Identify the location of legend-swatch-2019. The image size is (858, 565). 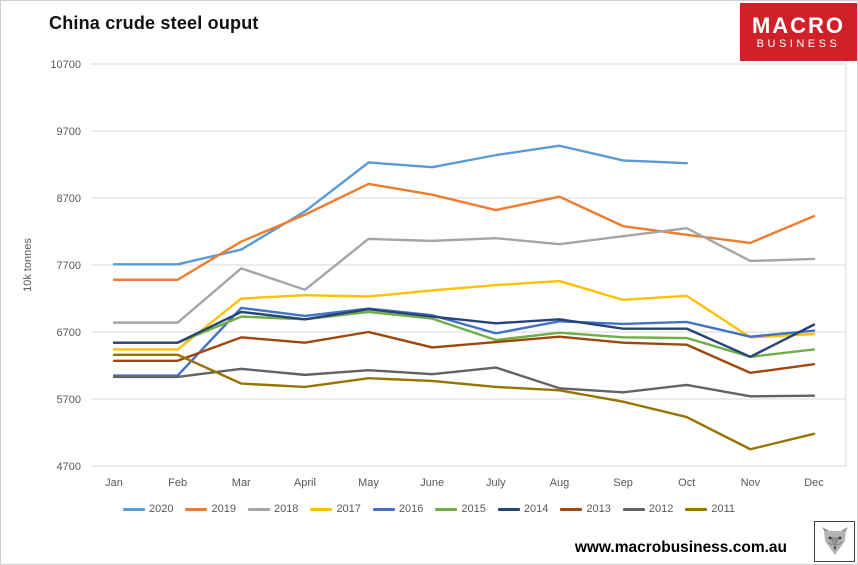
(196, 509).